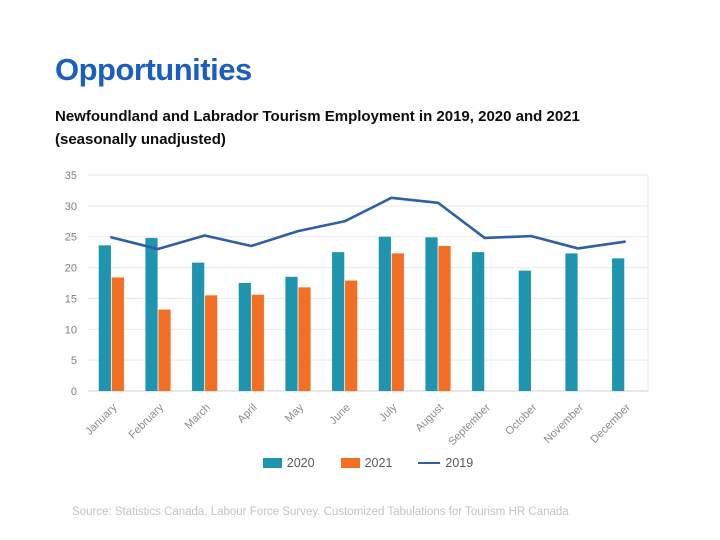 The image size is (720, 540). What do you see at coordinates (71, 176) in the screenshot?
I see `svg-text: 35` at bounding box center [71, 176].